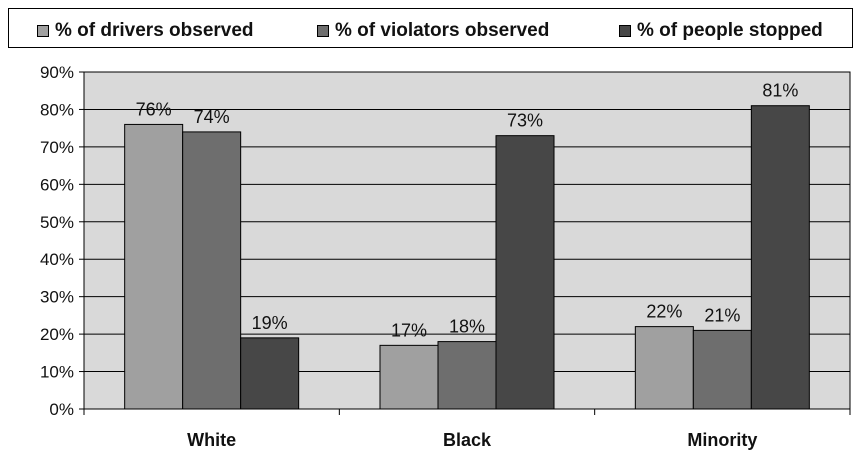 The image size is (865, 468). What do you see at coordinates (57, 109) in the screenshot?
I see `y-tick-label-80: 80%` at bounding box center [57, 109].